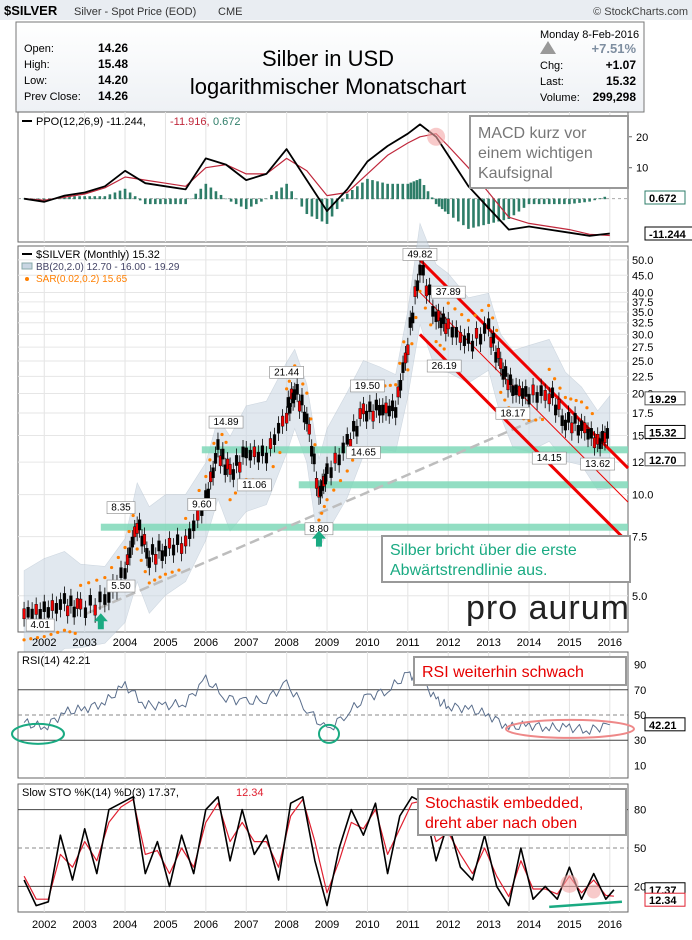 Image resolution: width=692 pixels, height=940 pixels. I want to click on y-tick-label: 50, so click(640, 716).